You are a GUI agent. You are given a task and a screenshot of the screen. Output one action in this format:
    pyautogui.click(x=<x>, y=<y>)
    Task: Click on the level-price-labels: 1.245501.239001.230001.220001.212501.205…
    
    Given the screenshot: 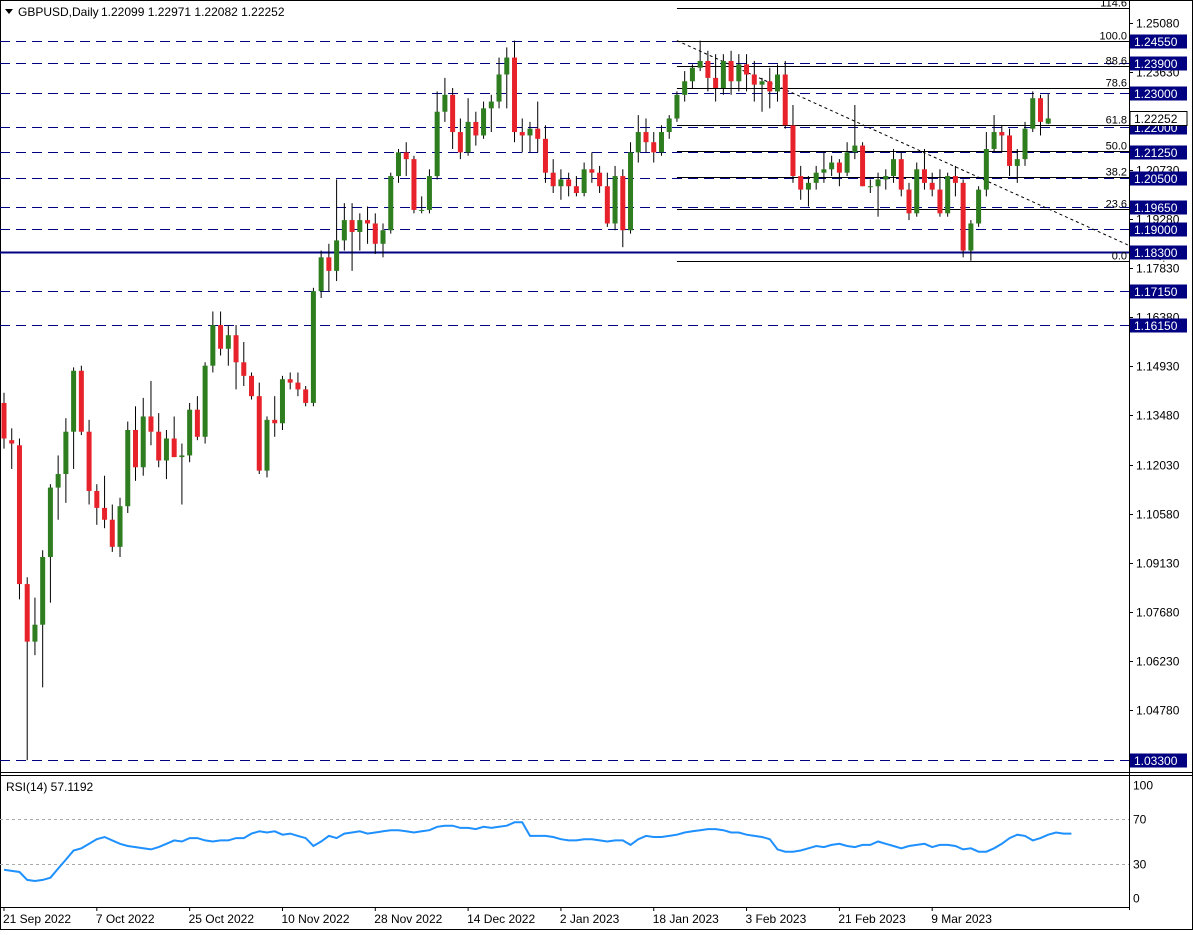 What is the action you would take?
    pyautogui.click(x=1158, y=401)
    